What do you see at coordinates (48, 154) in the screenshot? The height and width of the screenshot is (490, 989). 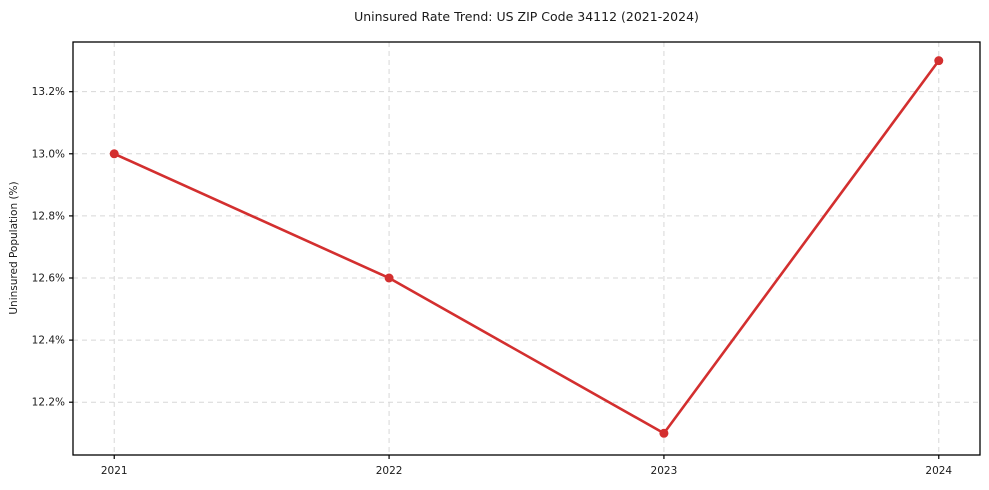 I see `y-tick-label: 13.0%` at bounding box center [48, 154].